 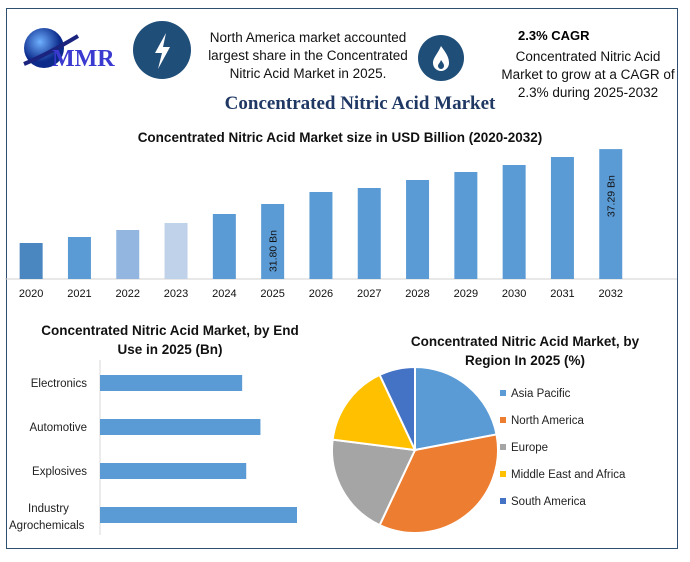 I want to click on bar-2023, so click(x=176, y=251).